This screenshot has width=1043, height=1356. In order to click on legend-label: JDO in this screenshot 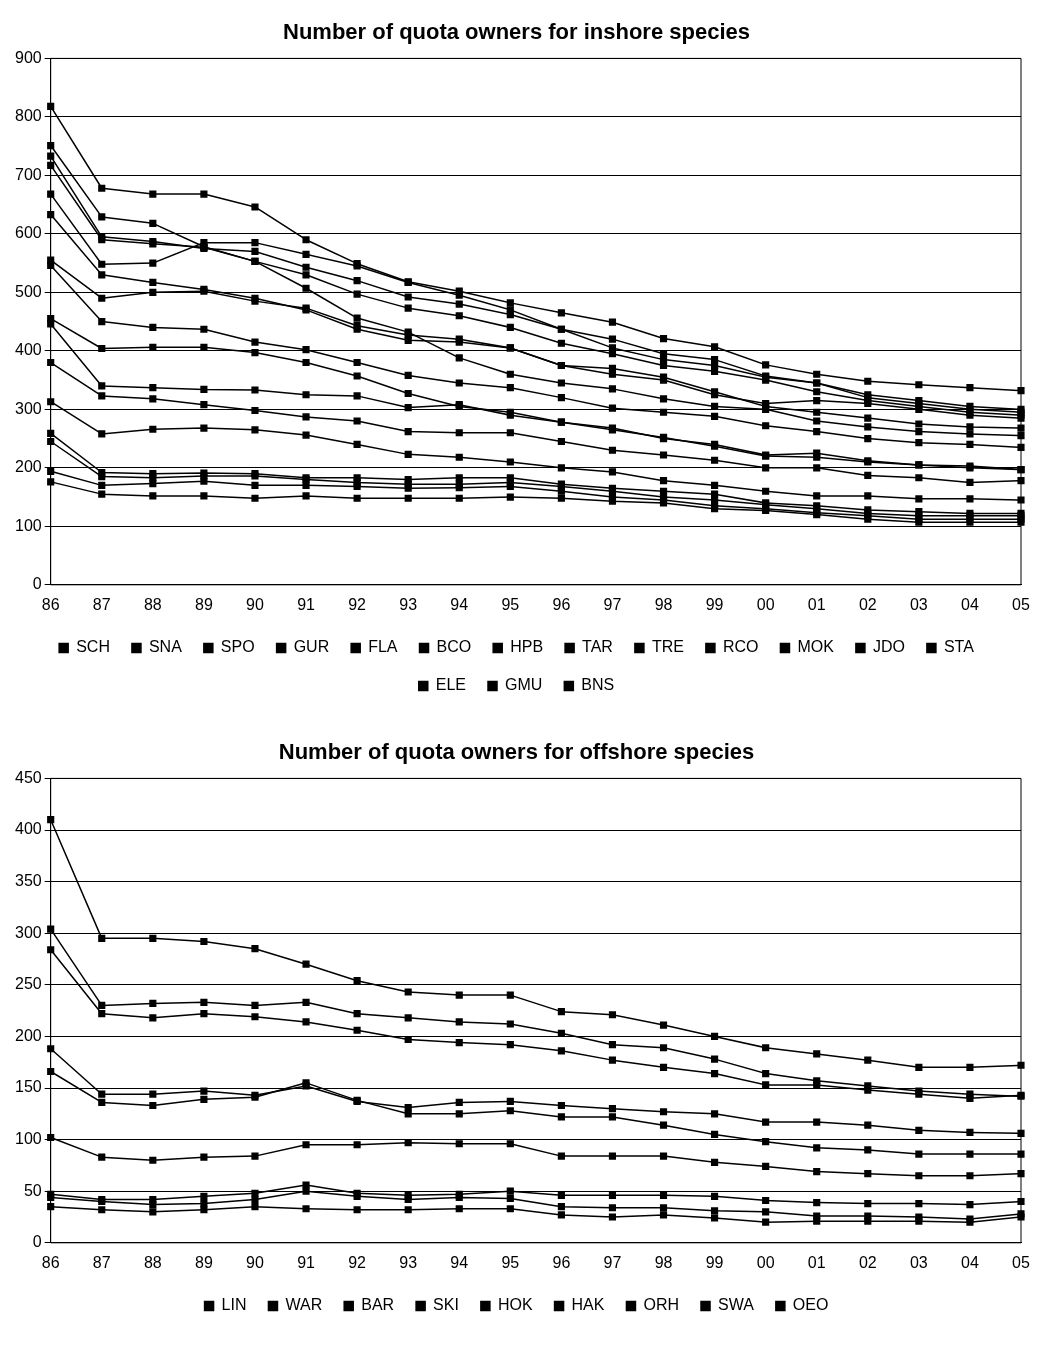, I will do `click(888, 647)`.